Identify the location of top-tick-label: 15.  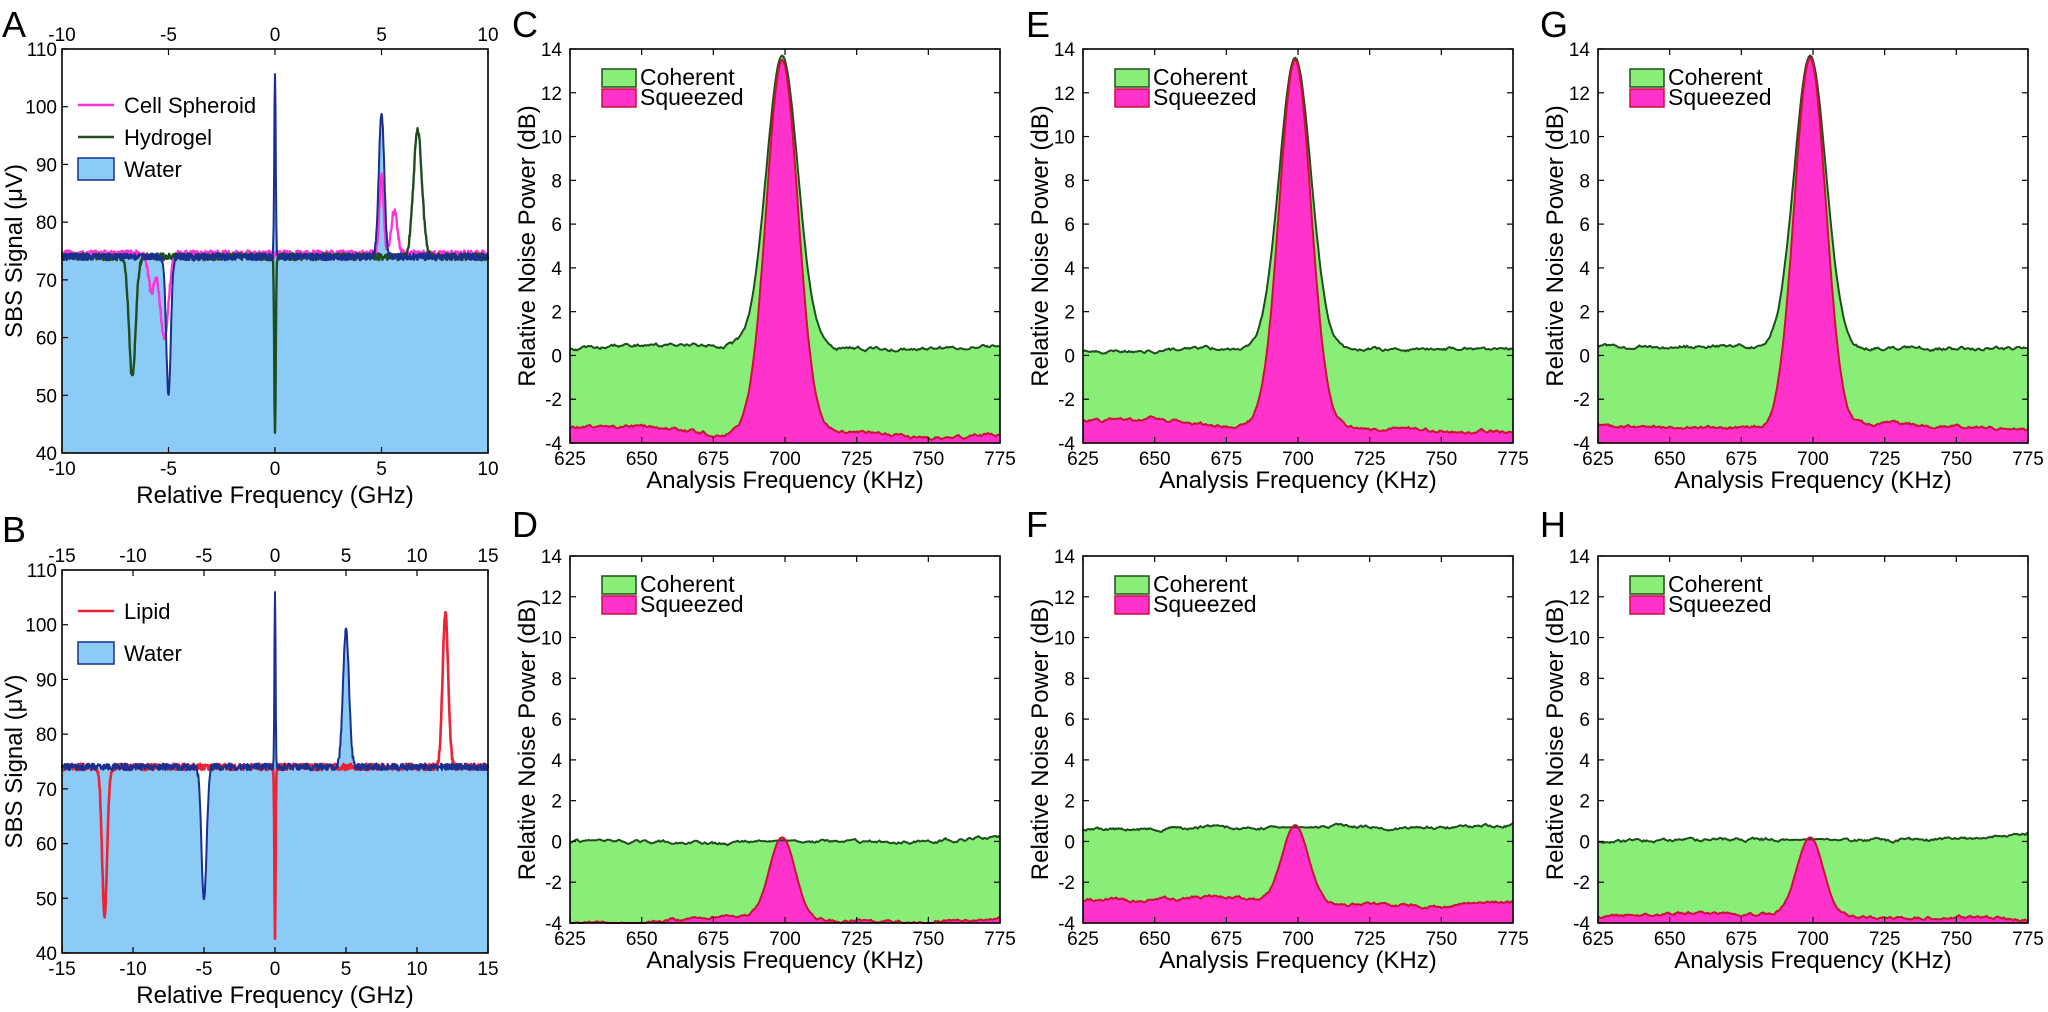
(487, 556).